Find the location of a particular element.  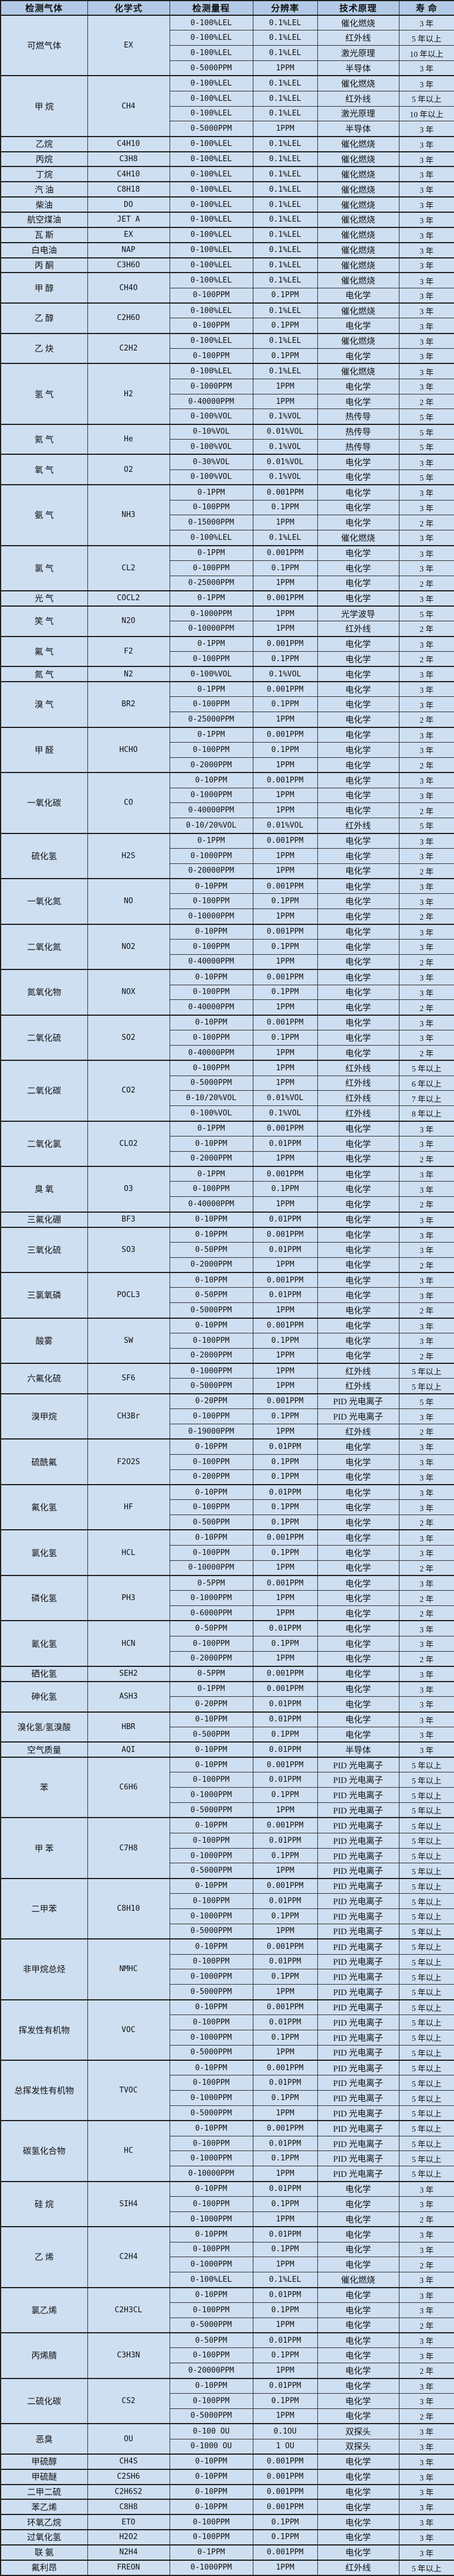

table-row: 二硫化碳 CS2 0-10PPM 0.01PPM 电化学 3 年 is located at coordinates (227, 2401).